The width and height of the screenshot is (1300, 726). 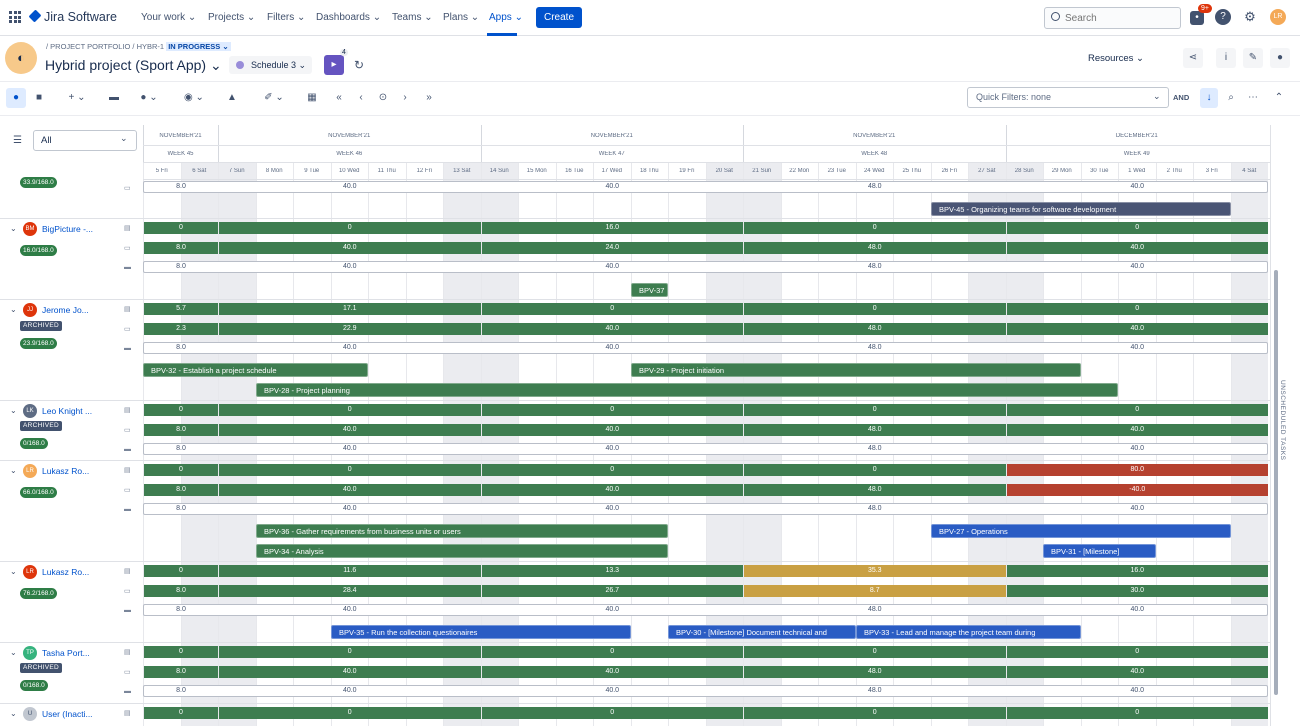 What do you see at coordinates (1209, 98) in the screenshot?
I see `pin-icon: ↓` at bounding box center [1209, 98].